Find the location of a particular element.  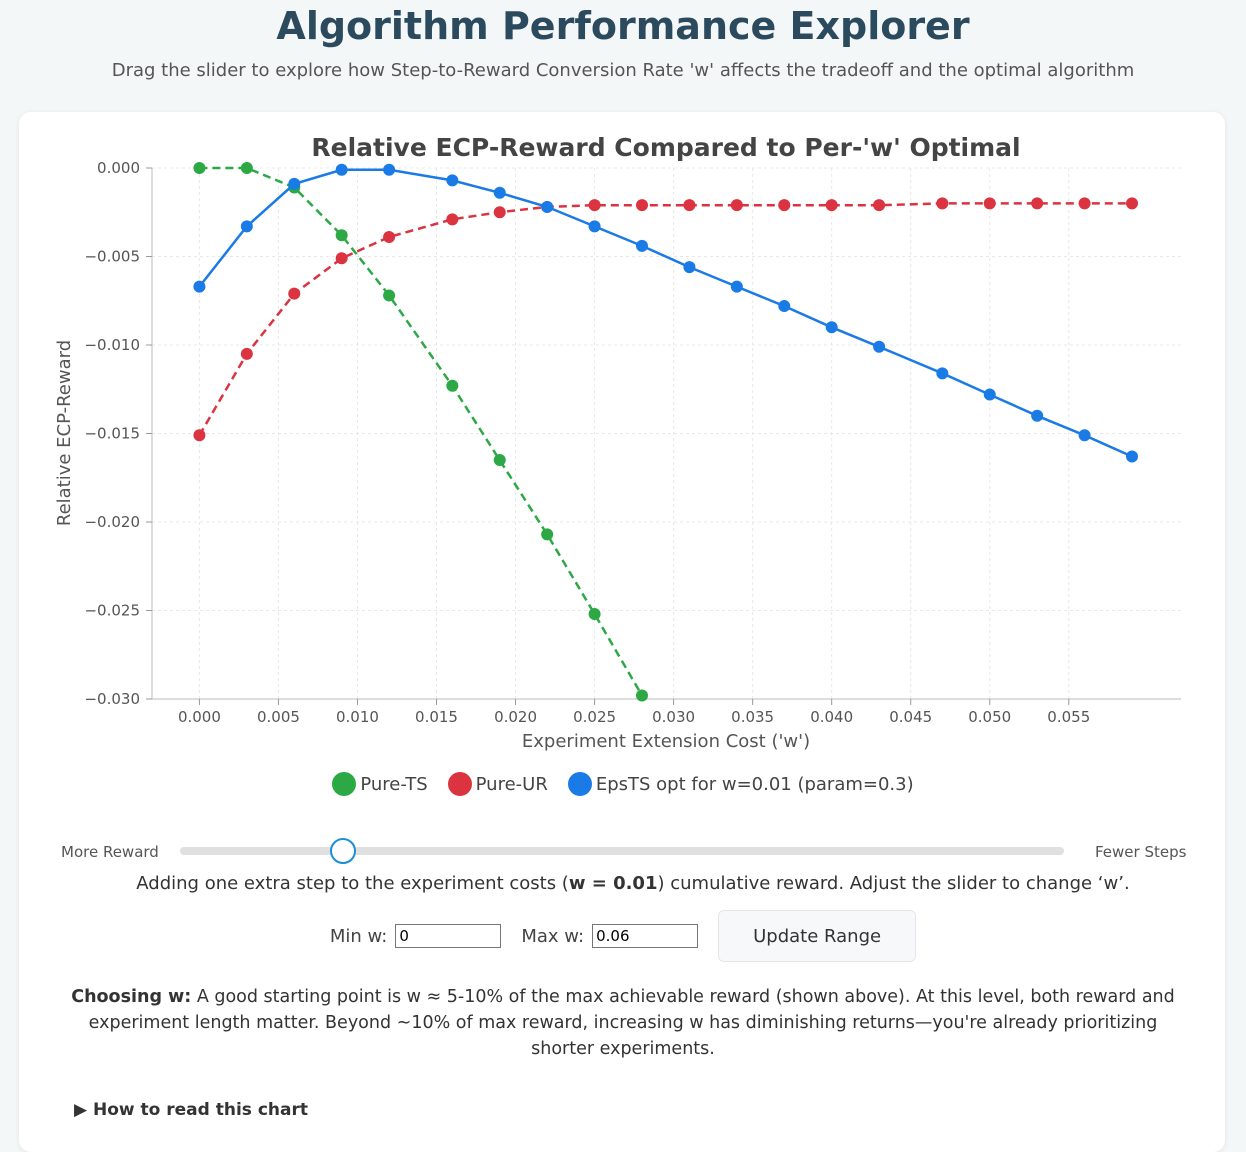

legend-item-pure-ts: Pure-TS is located at coordinates (380, 784).